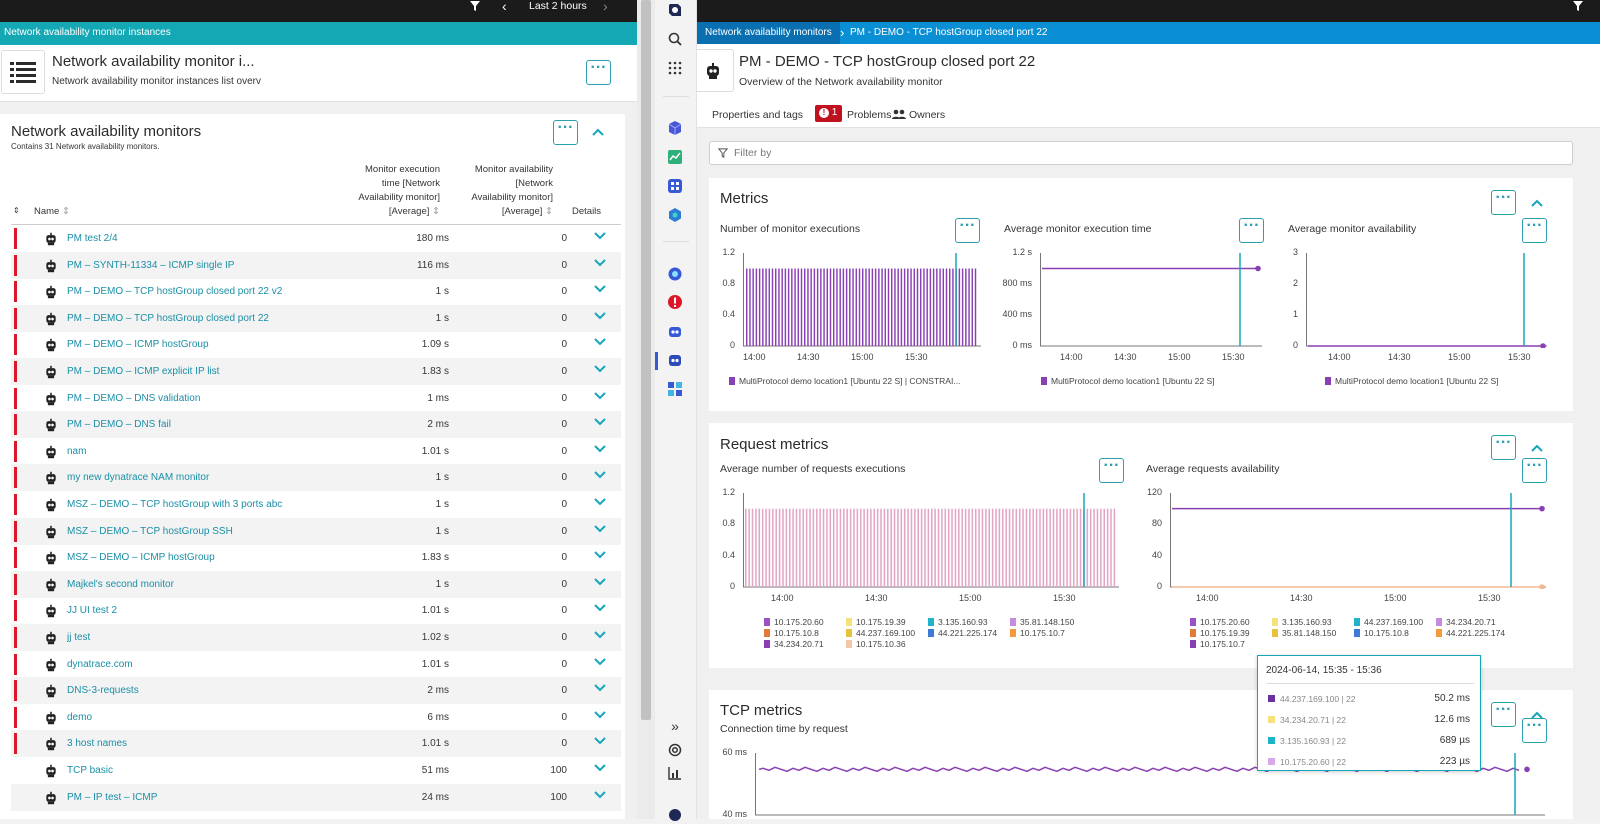 This screenshot has width=1600, height=824. What do you see at coordinates (80, 717) in the screenshot?
I see `monitor-name-link: demo` at bounding box center [80, 717].